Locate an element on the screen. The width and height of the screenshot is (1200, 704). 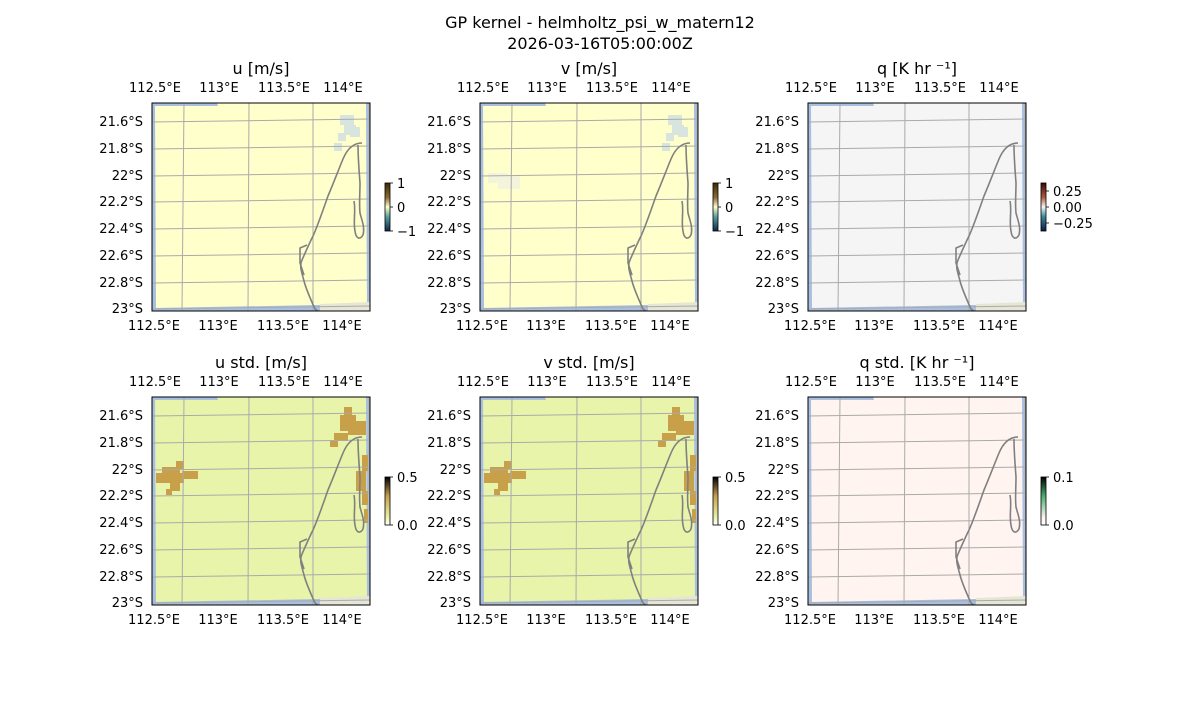
colorbar-tick-label: 0 is located at coordinates (729, 208).